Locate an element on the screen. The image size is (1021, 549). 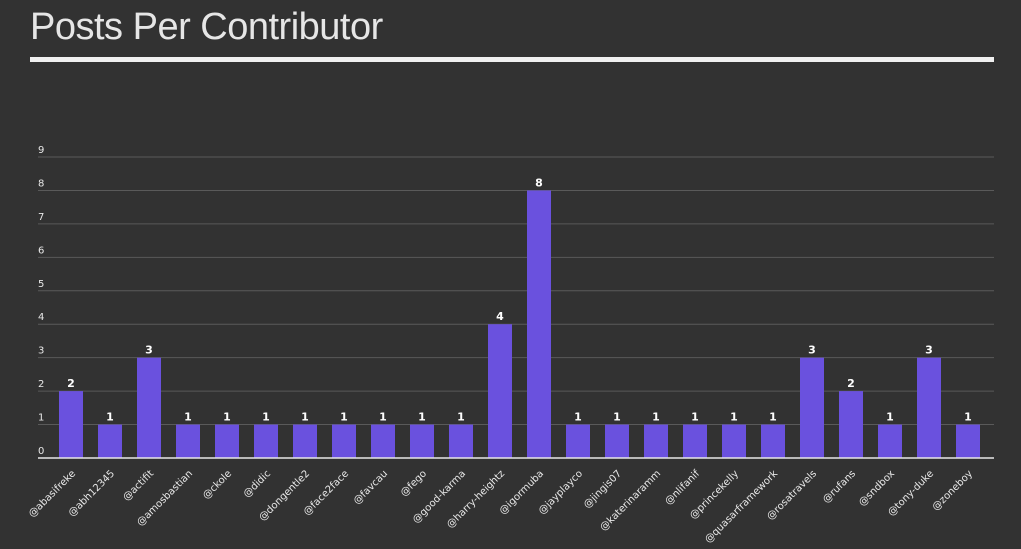
y-tick-label: 6 is located at coordinates (41, 250).